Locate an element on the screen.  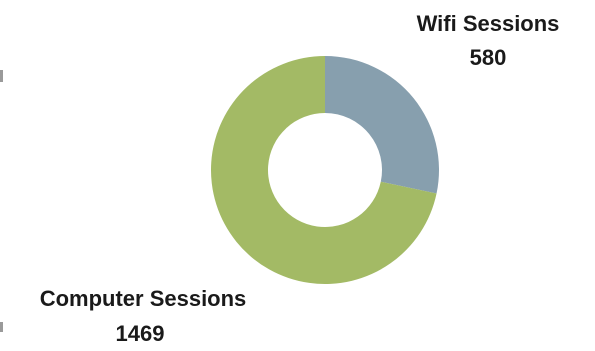
wifi-sessions-value: 580 is located at coordinates (488, 57).